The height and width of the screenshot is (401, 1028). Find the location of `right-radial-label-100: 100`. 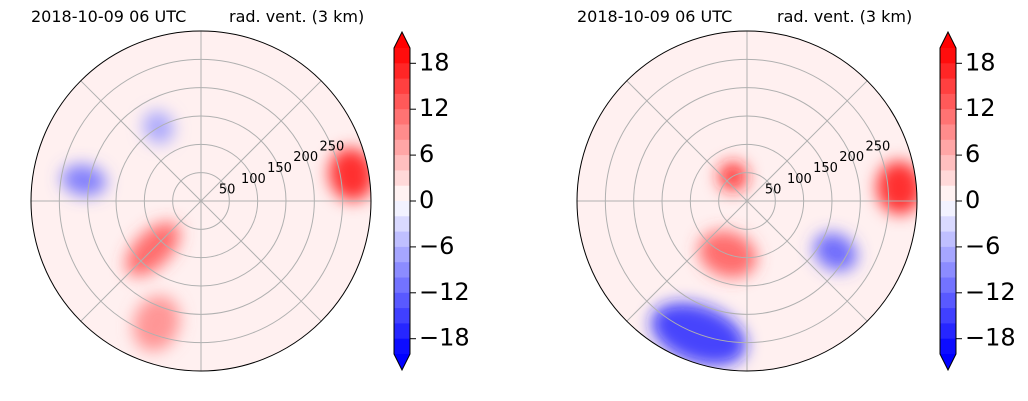

right-radial-label-100: 100 is located at coordinates (799, 179).